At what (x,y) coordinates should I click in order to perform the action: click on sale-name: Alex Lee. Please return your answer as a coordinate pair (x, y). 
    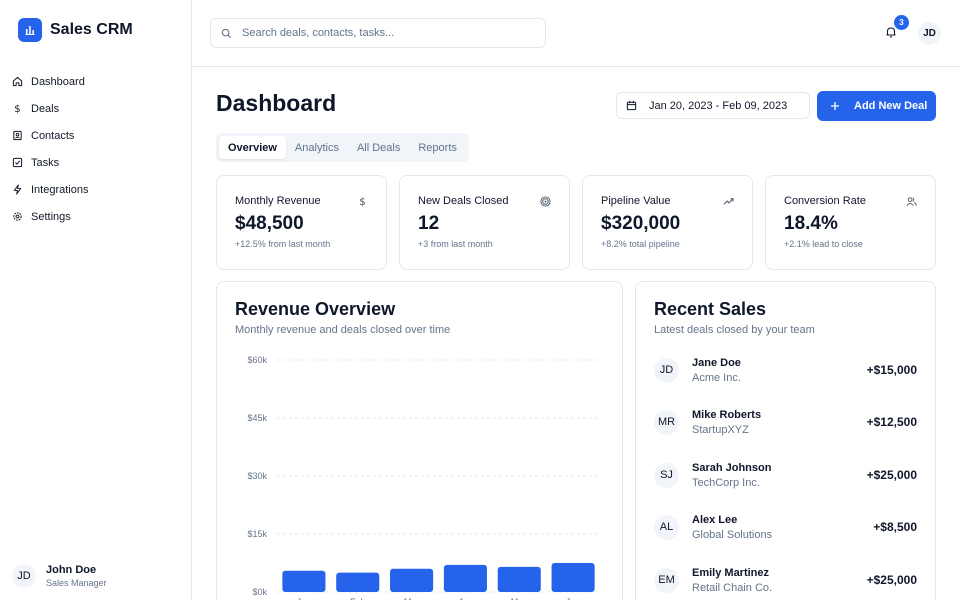
    Looking at the image, I should click on (715, 519).